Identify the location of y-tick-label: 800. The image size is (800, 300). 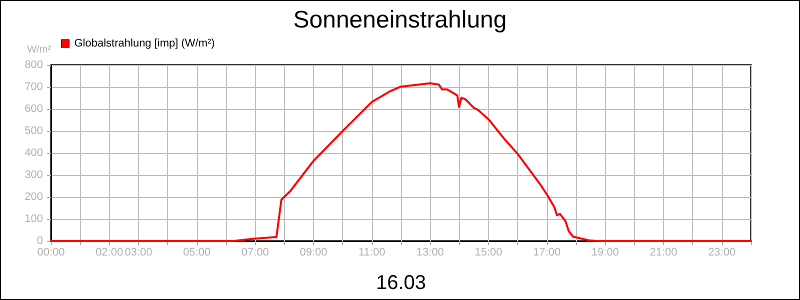
(33, 65).